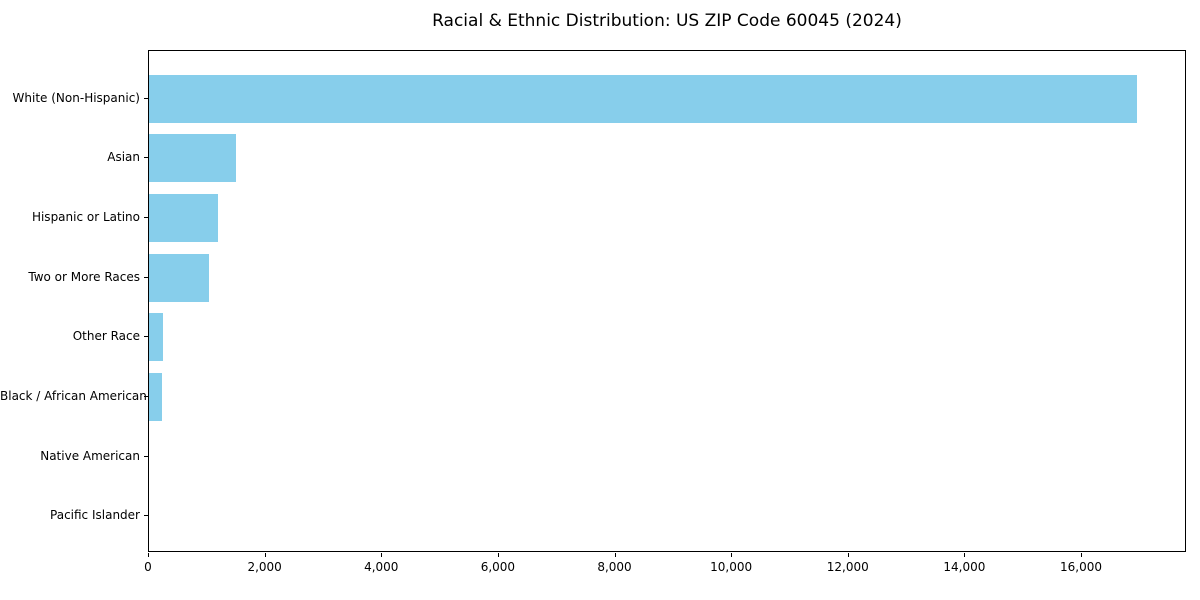  What do you see at coordinates (123, 157) in the screenshot?
I see `y-tick-label: Asian` at bounding box center [123, 157].